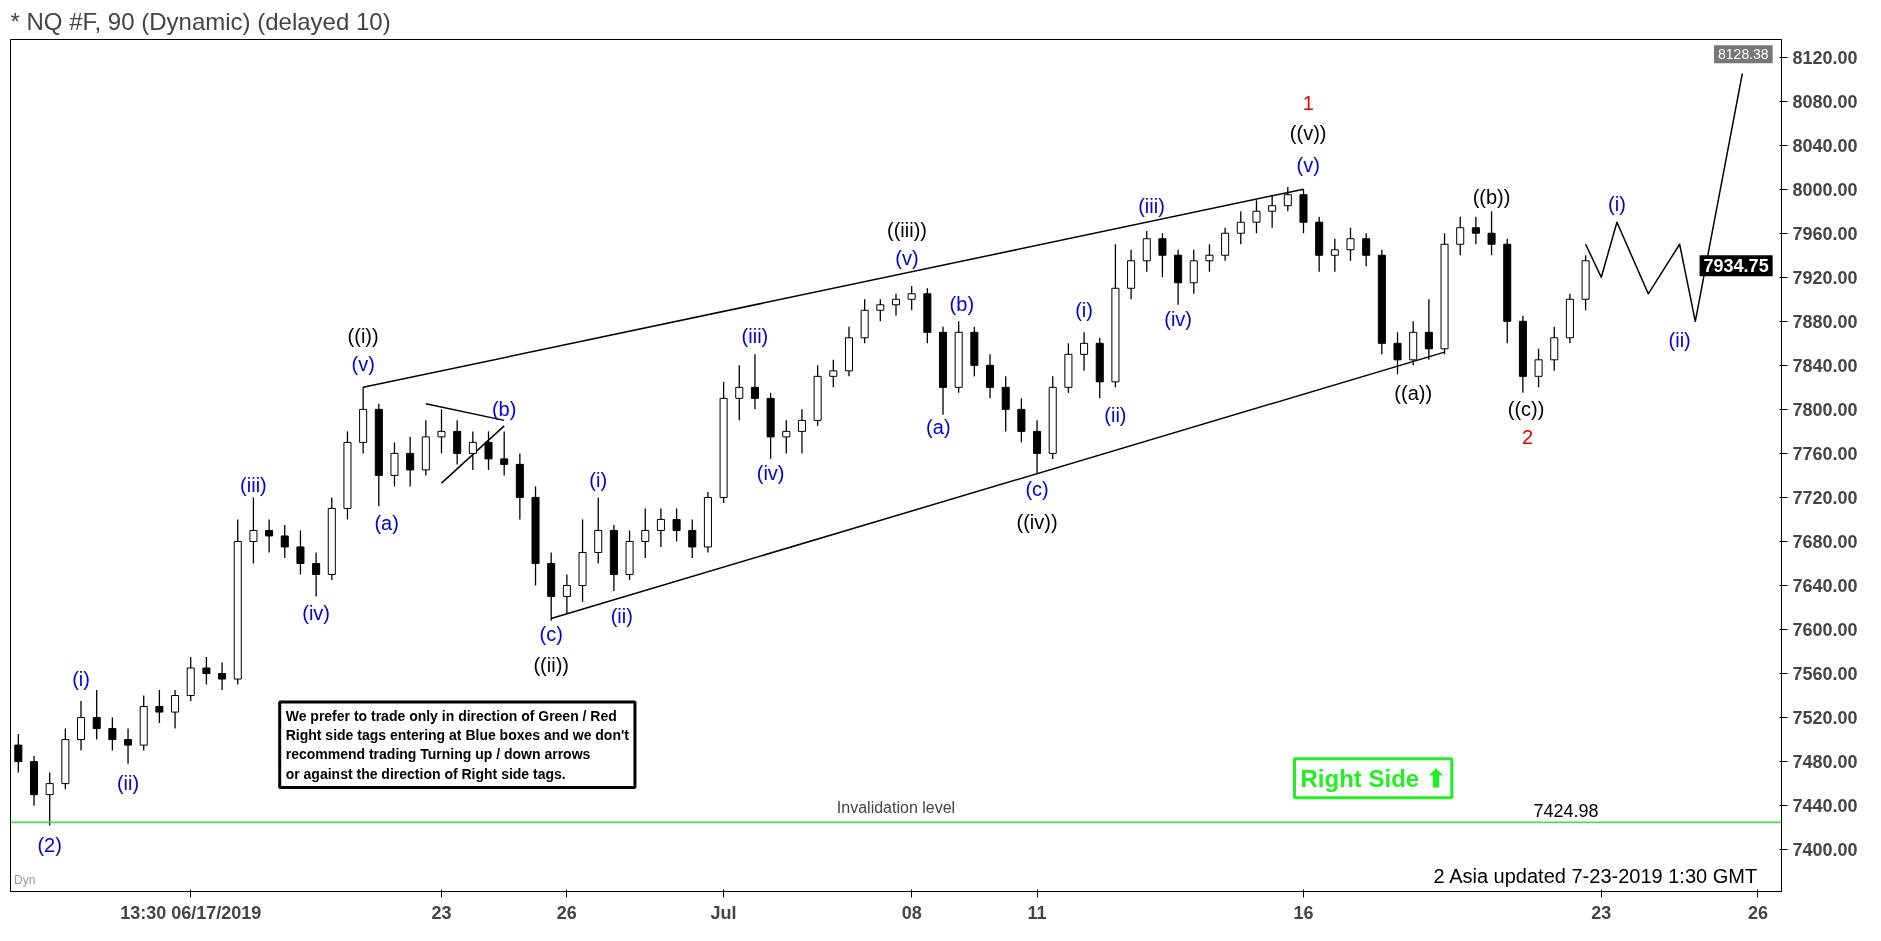 Image resolution: width=1881 pixels, height=941 pixels. I want to click on x-tick-label: Jul, so click(723, 912).